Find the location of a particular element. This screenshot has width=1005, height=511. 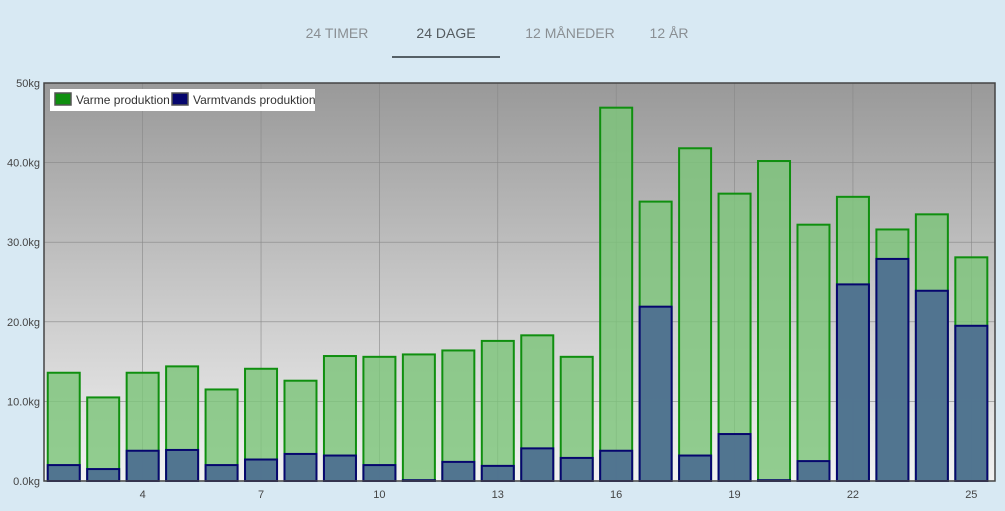

legend-swatch-varme is located at coordinates (63, 99).